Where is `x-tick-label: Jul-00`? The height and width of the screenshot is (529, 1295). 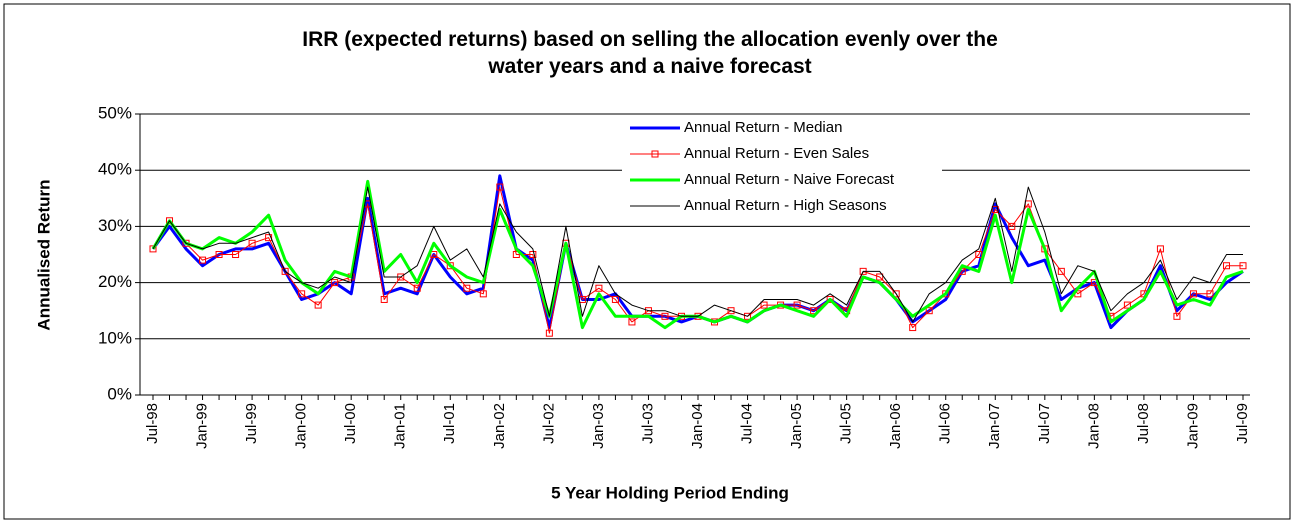
x-tick-label: Jul-00 is located at coordinates (350, 423).